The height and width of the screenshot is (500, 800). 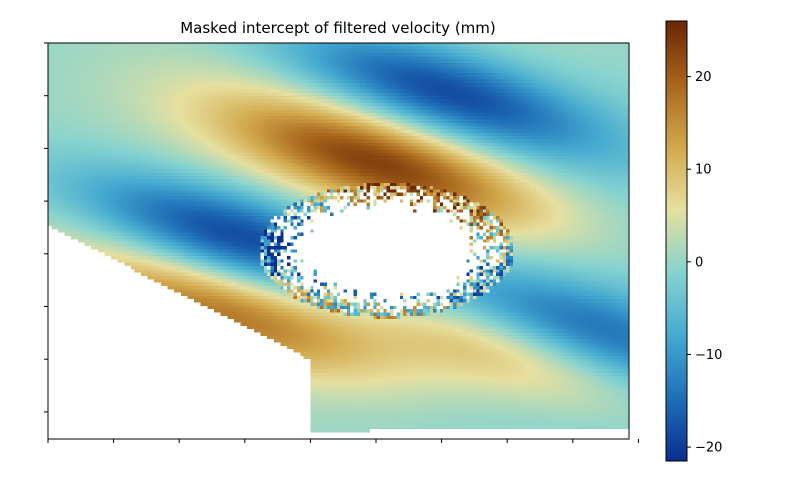 I want to click on colorbar: −20 −10 0 10 20, so click(x=693, y=241).